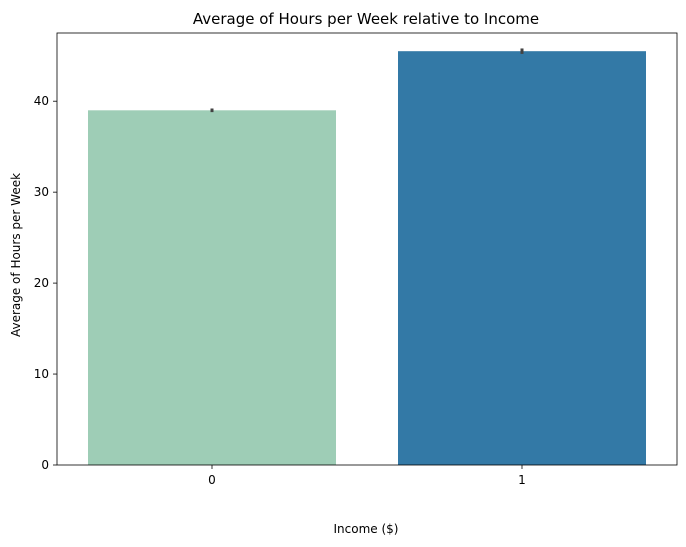 The width and height of the screenshot is (686, 547). What do you see at coordinates (366, 529) in the screenshot?
I see `x-axis-label: Income ($)` at bounding box center [366, 529].